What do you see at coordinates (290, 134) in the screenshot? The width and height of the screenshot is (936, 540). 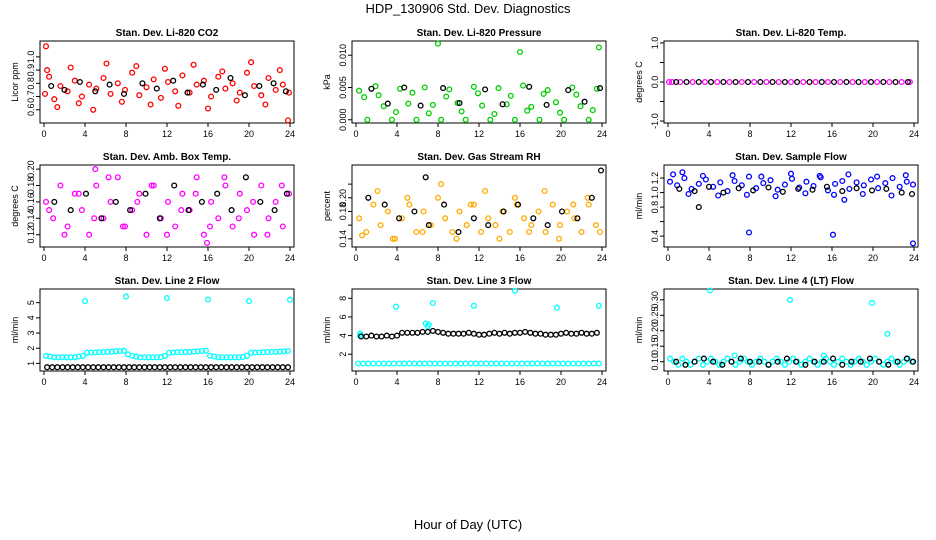 I see `chart-1-xtick-label: 24` at bounding box center [290, 134].